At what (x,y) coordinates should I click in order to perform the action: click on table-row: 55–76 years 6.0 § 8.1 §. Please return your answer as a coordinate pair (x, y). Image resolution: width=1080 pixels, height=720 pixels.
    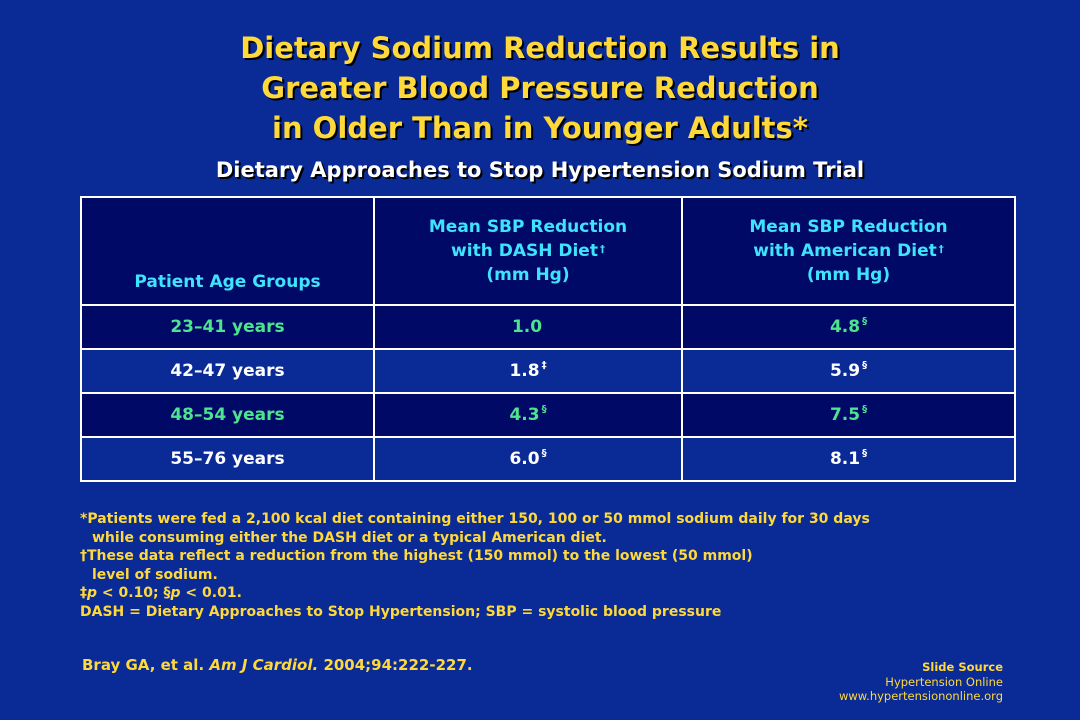
    Looking at the image, I should click on (548, 459).